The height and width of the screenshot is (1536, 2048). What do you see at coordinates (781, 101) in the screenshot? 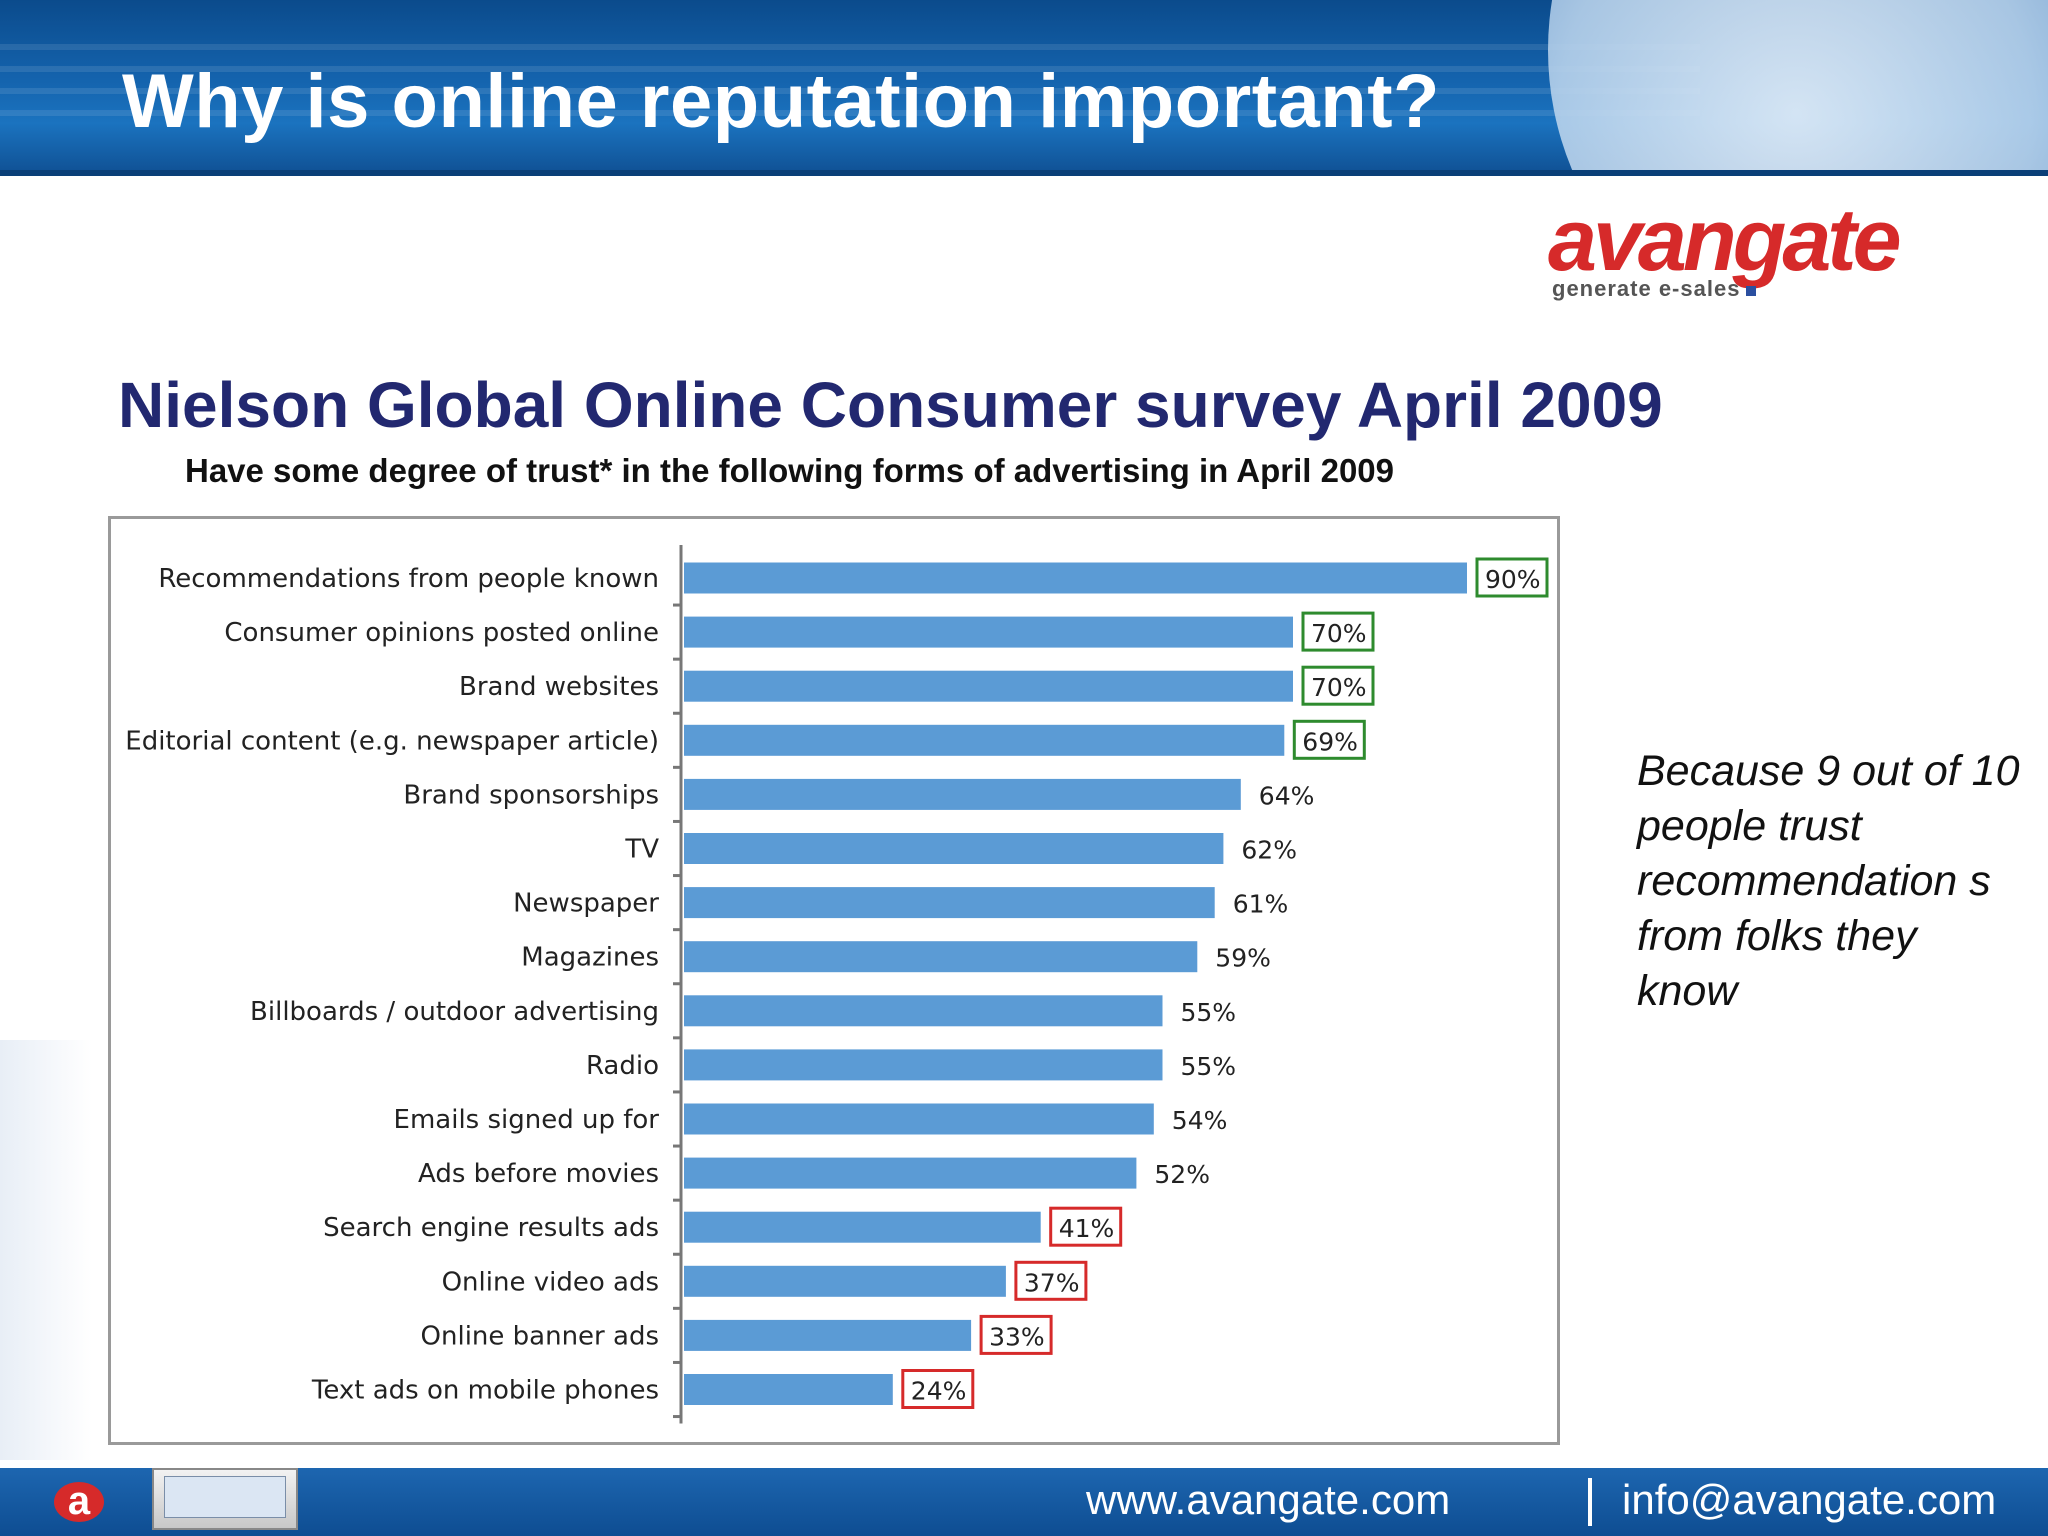
I see `slide-title: Why is online reputation important?` at bounding box center [781, 101].